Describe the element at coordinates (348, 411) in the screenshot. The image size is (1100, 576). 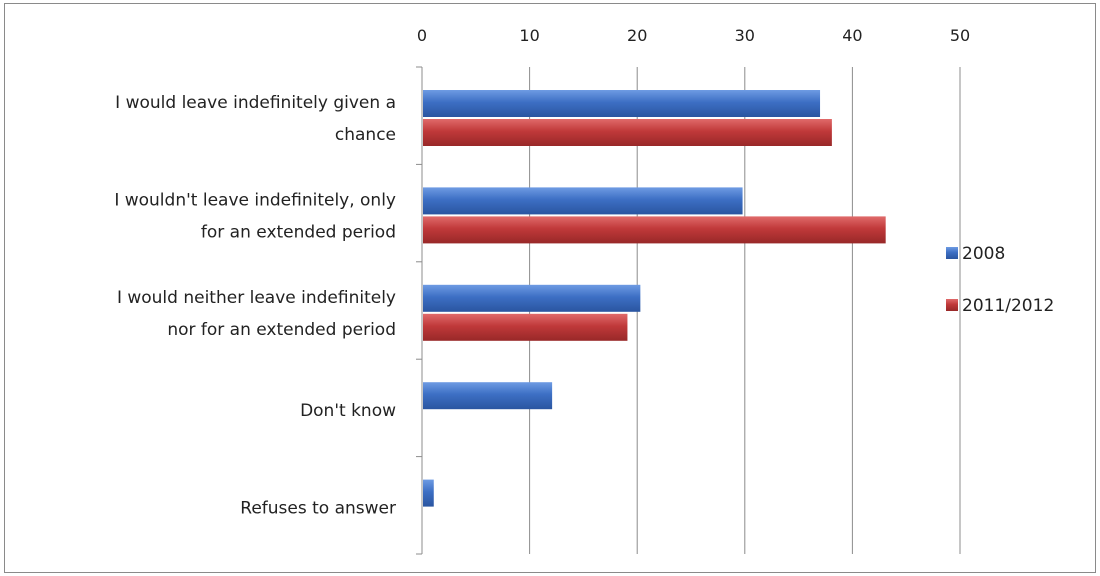
I see `category-label: Don't know` at that location.